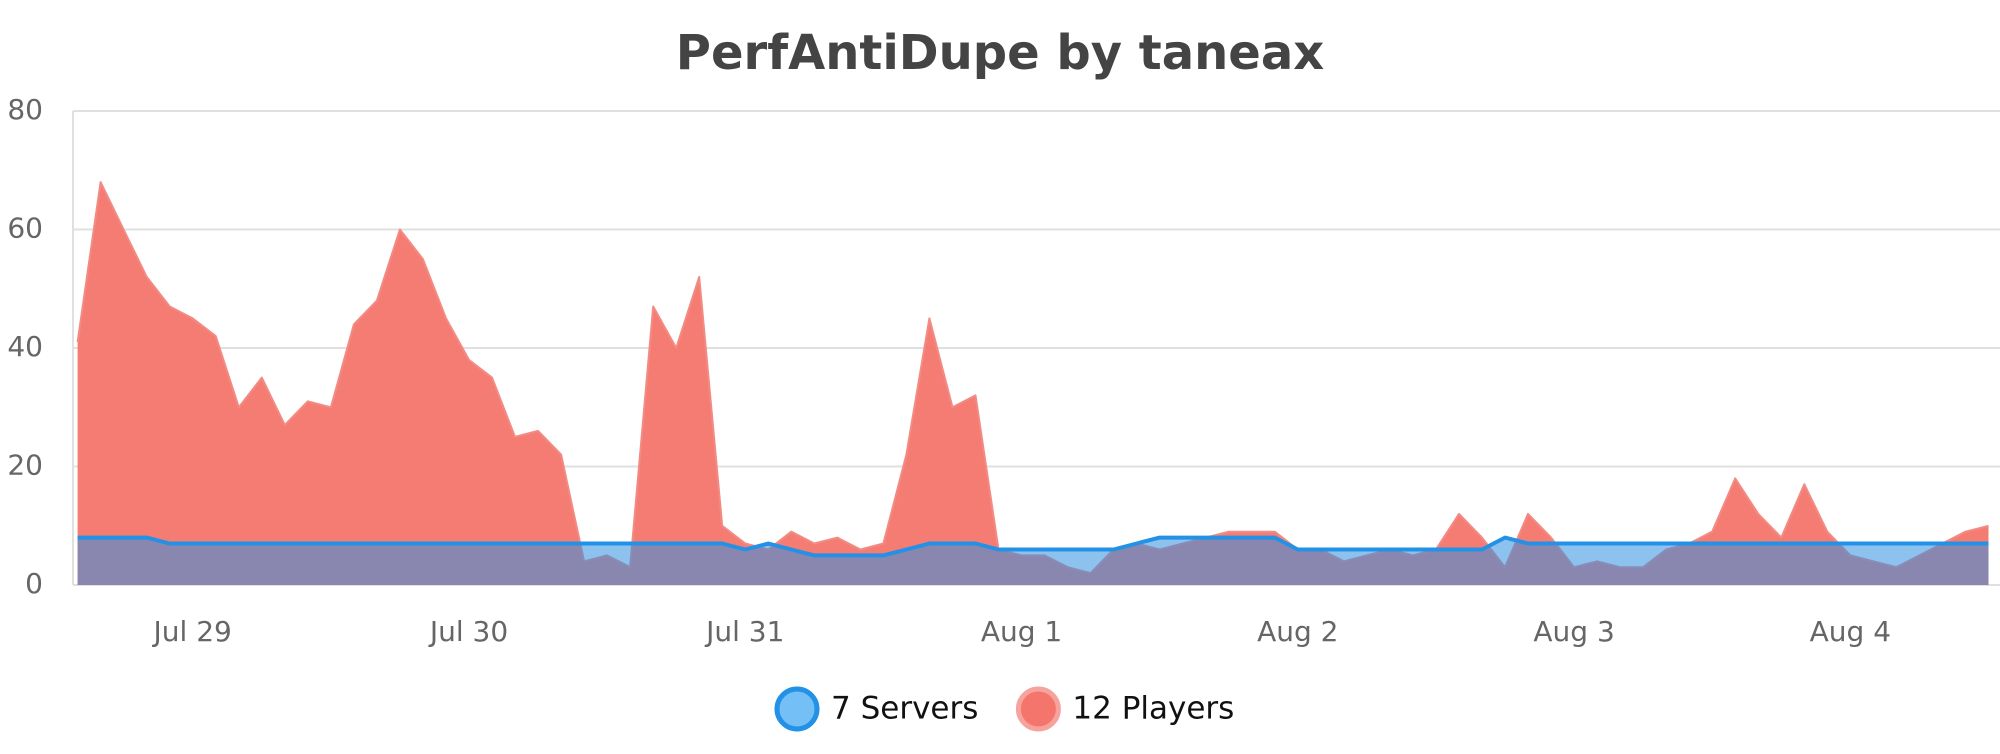  What do you see at coordinates (1850, 631) in the screenshot?
I see `x-tick-label: Aug 4` at bounding box center [1850, 631].